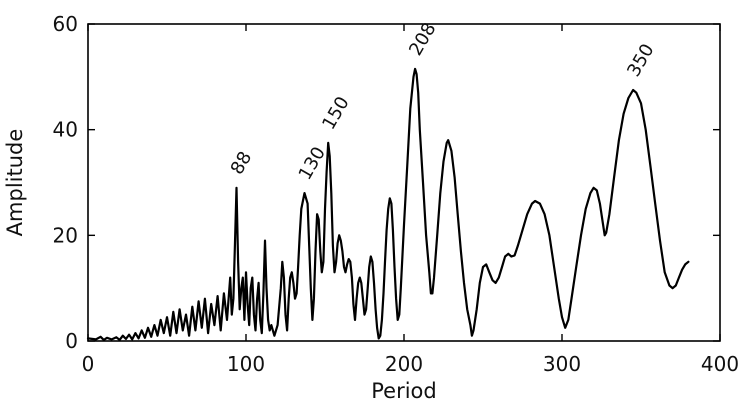 The image size is (746, 407). I want to click on peak-label: 88, so click(242, 163).